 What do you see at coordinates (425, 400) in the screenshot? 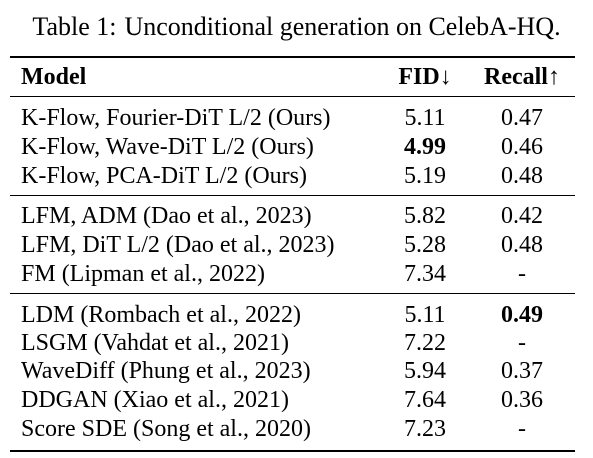
I see `fid-cell: 7.64` at bounding box center [425, 400].